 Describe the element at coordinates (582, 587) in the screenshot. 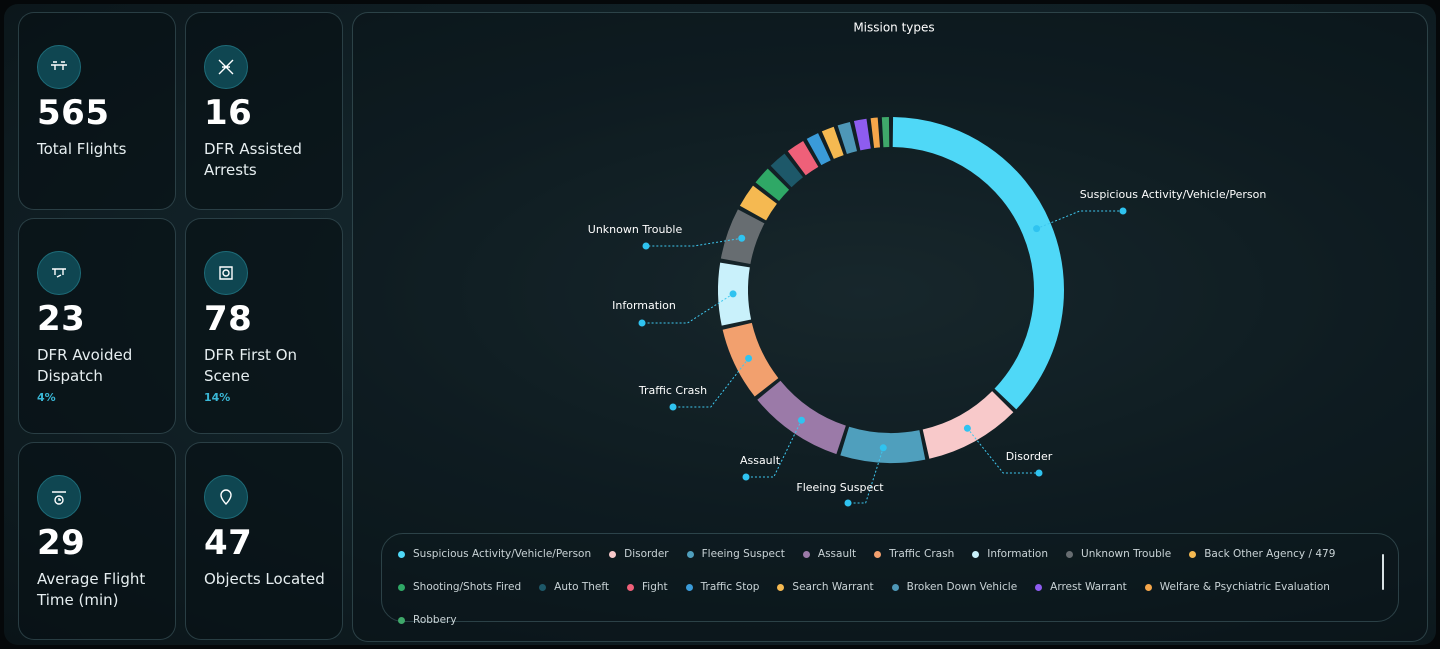

I see `legend-label: Auto Theft` at that location.